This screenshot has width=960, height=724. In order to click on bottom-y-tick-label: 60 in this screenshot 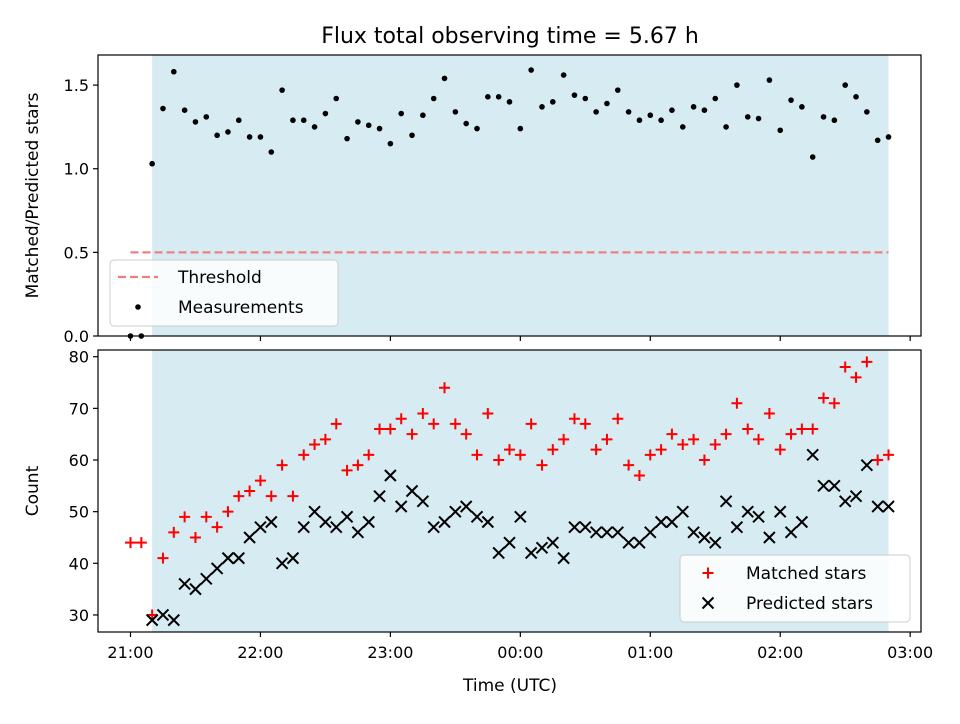, I will do `click(79, 460)`.